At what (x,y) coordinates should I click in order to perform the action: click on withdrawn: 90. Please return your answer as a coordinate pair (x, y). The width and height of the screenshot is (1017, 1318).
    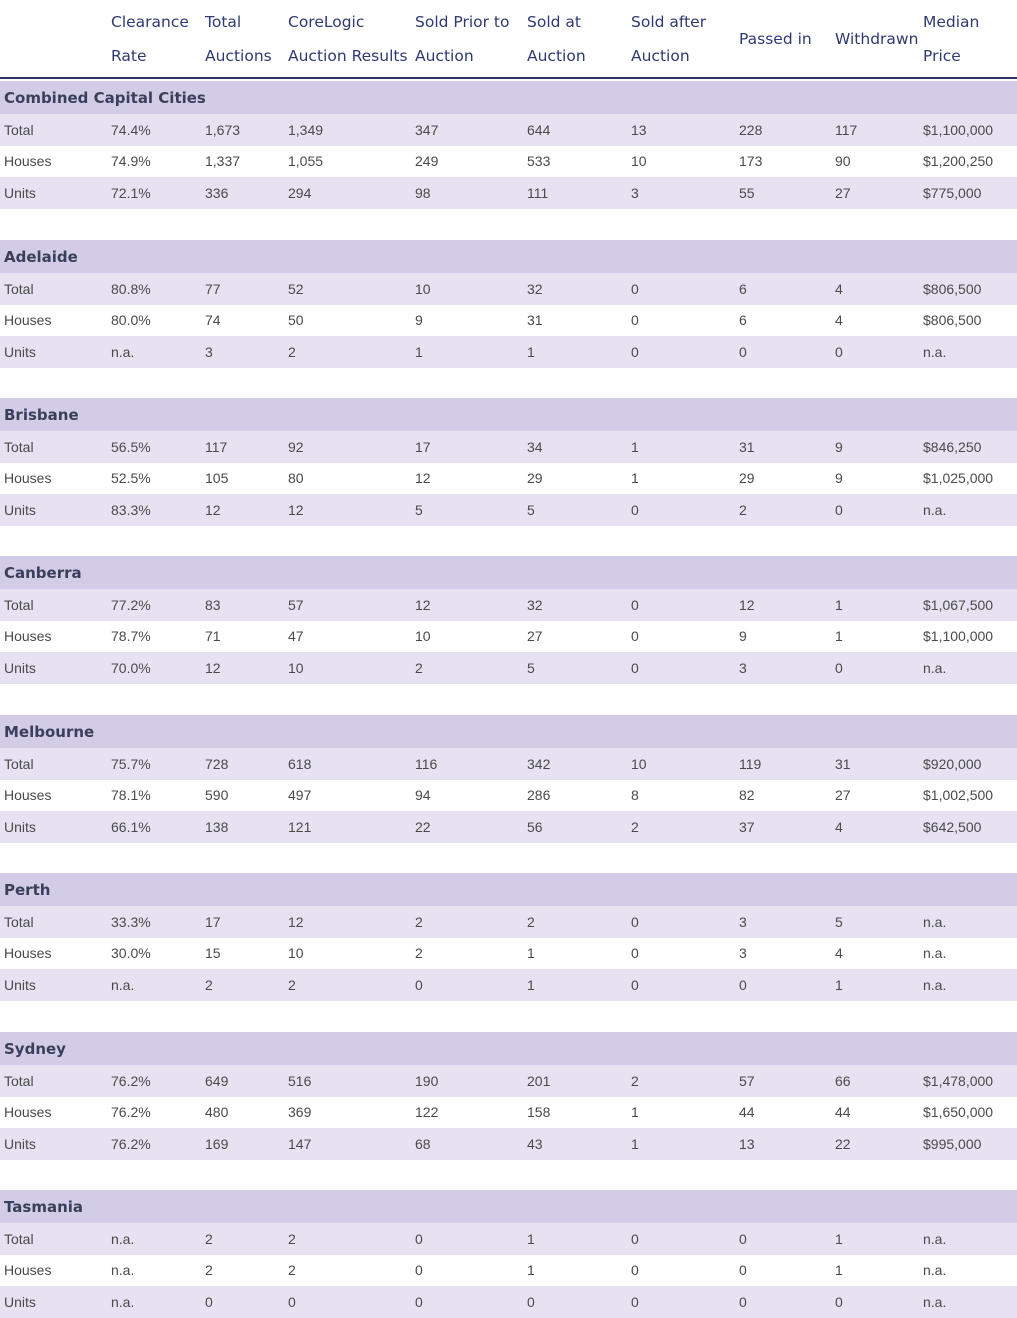
    Looking at the image, I should click on (843, 161).